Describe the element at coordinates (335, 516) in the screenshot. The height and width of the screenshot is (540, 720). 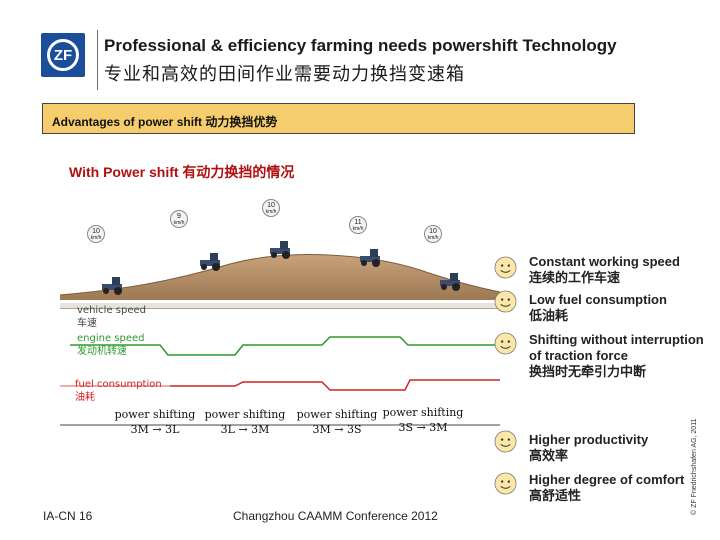
I see `conference-name: Changzhou CAAMM Conference 2012` at that location.